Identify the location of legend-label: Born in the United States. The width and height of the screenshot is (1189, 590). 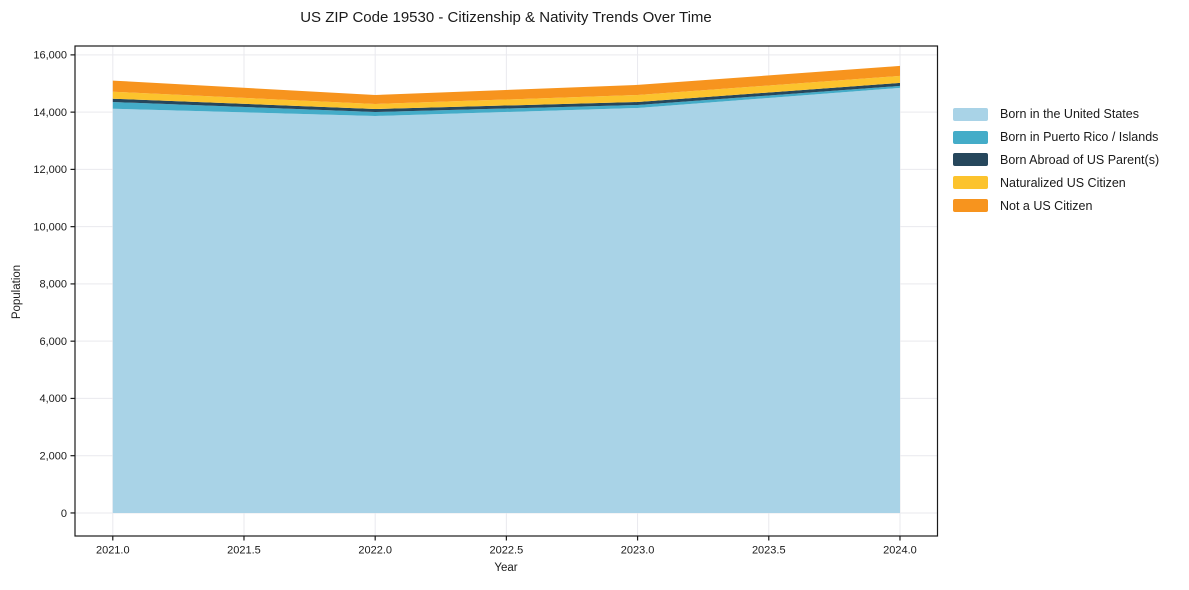
(1069, 114).